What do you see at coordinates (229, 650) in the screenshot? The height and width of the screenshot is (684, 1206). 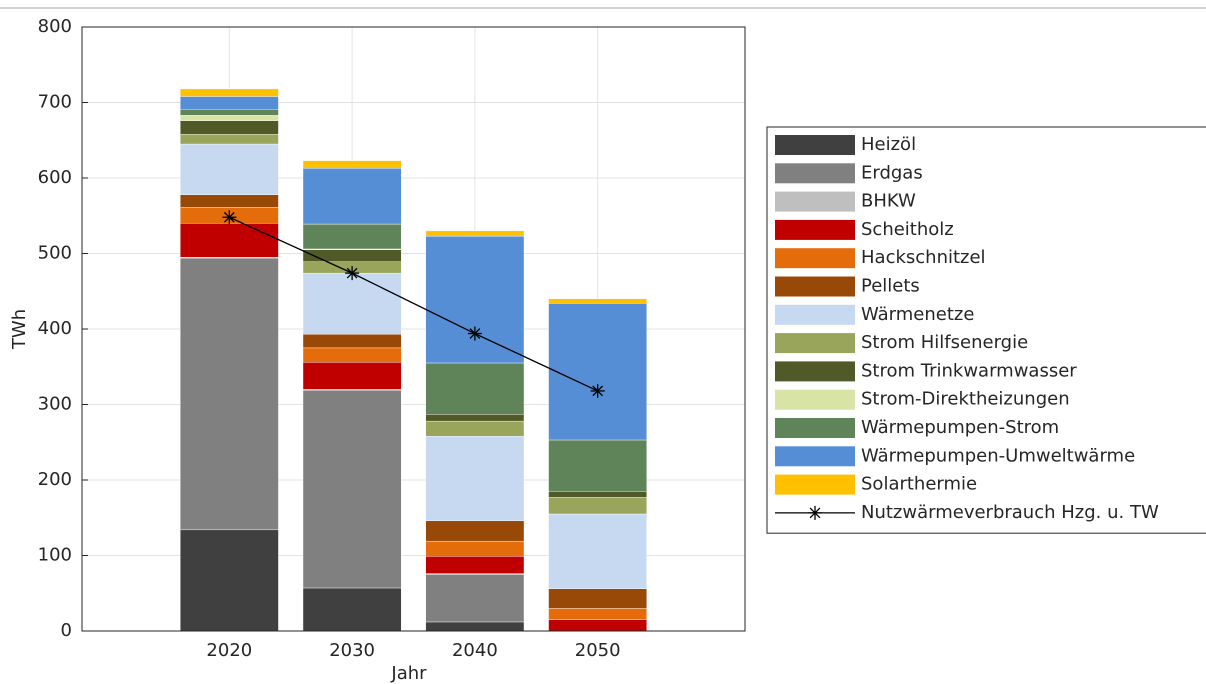 I see `x-tick-label: 2020` at bounding box center [229, 650].